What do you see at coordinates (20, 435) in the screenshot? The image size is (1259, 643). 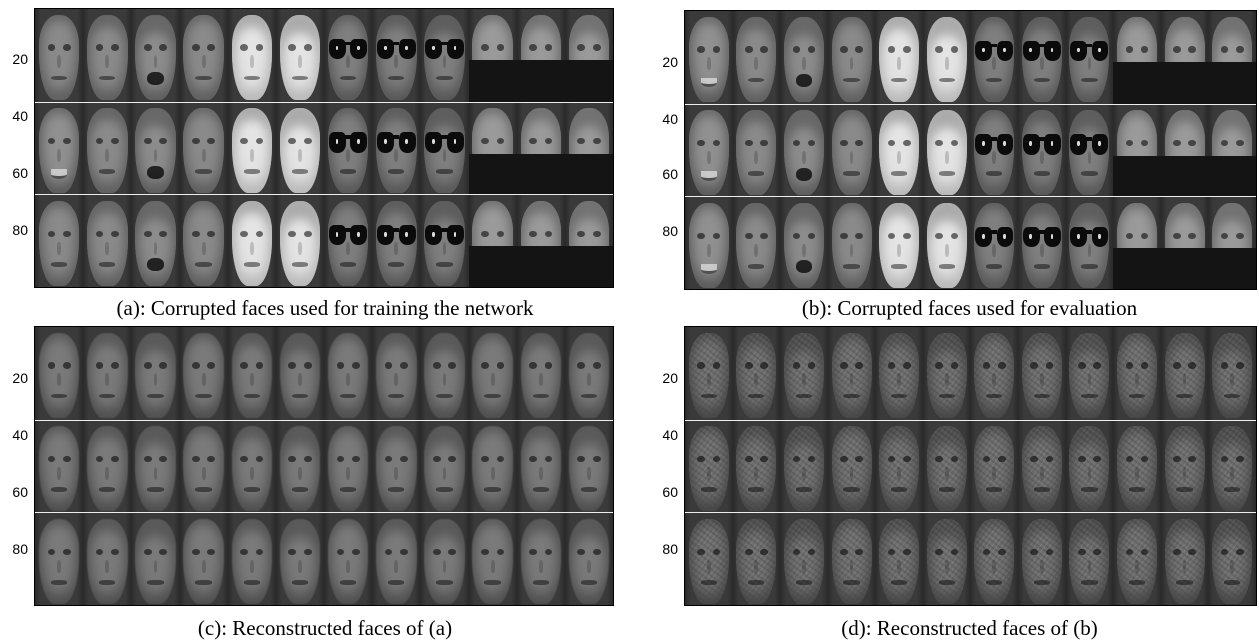 I see `ytick-40: 40` at bounding box center [20, 435].